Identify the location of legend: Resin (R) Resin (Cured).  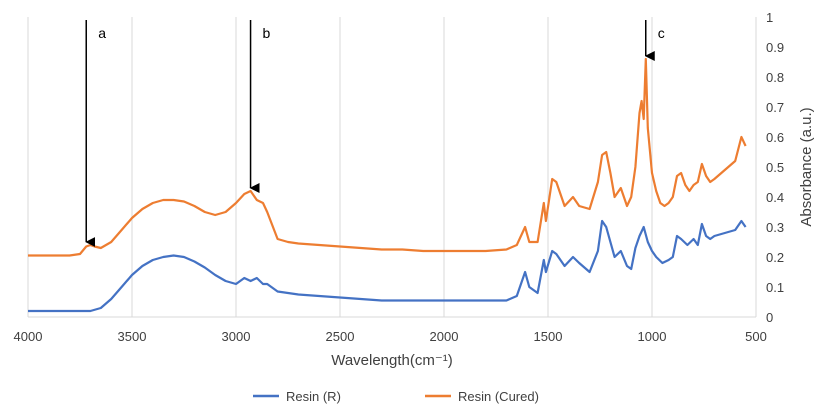
(396, 396).